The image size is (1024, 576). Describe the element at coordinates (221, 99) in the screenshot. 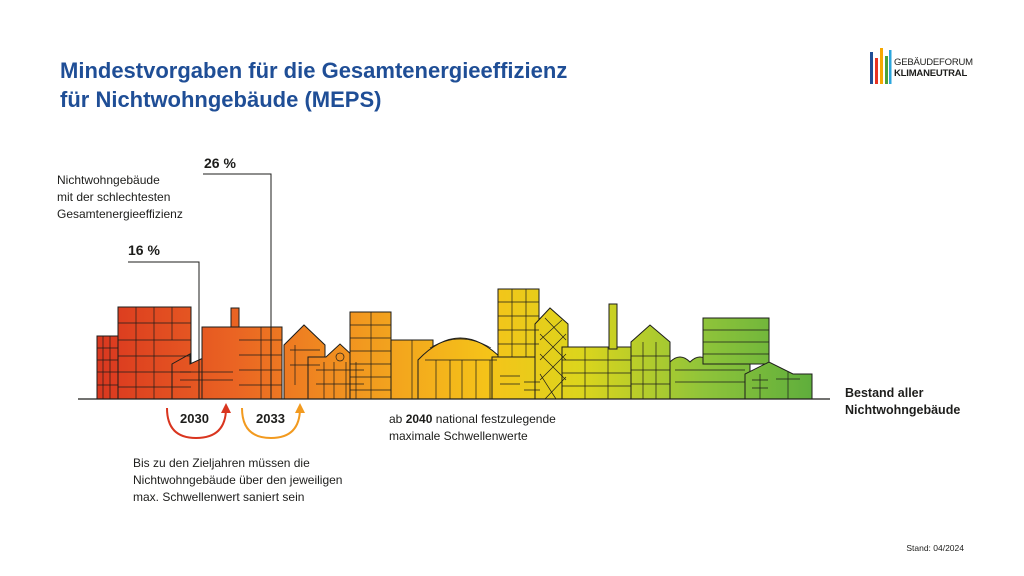

I see `title-line-2: für Nichtwohngebäude (MEPS)` at that location.